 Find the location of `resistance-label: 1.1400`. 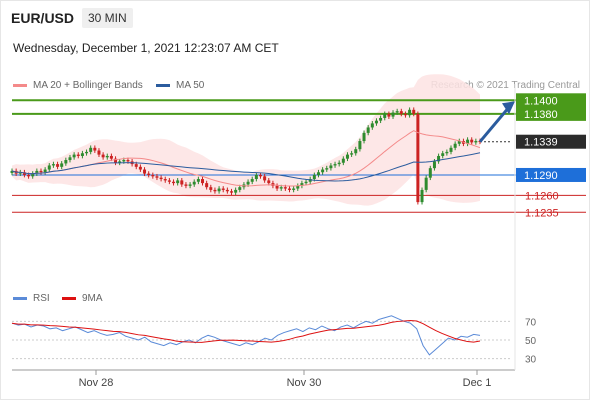

resistance-label: 1.1400 is located at coordinates (541, 101).